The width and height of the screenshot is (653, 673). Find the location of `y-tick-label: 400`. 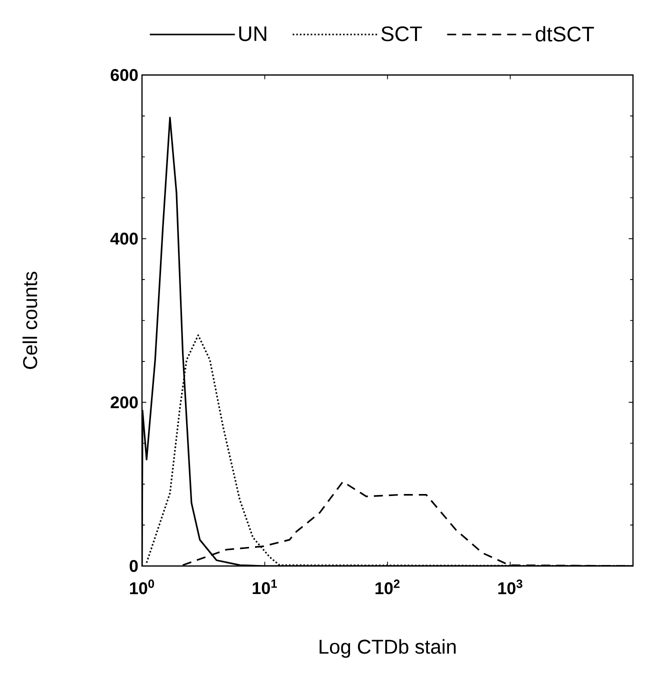

y-tick-label: 400 is located at coordinates (124, 238).